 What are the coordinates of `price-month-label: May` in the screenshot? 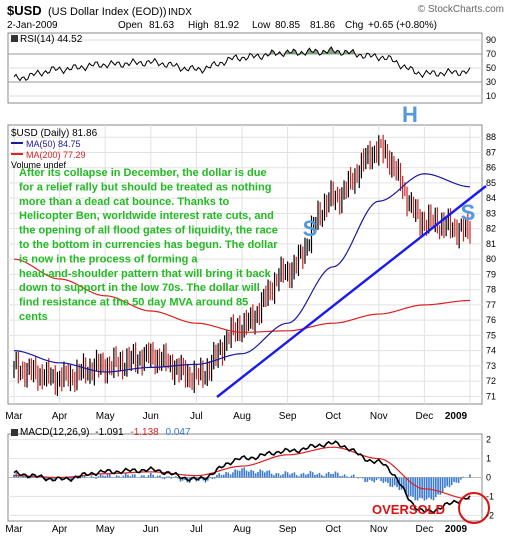 It's located at (105, 416).